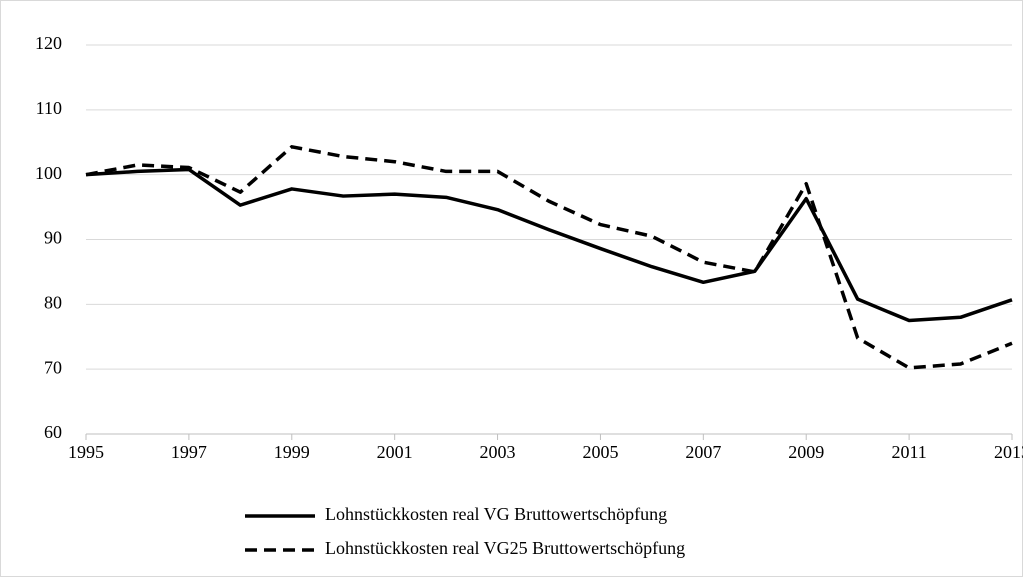 This screenshot has width=1023, height=582. What do you see at coordinates (86, 452) in the screenshot?
I see `x-tick-label: 1995` at bounding box center [86, 452].